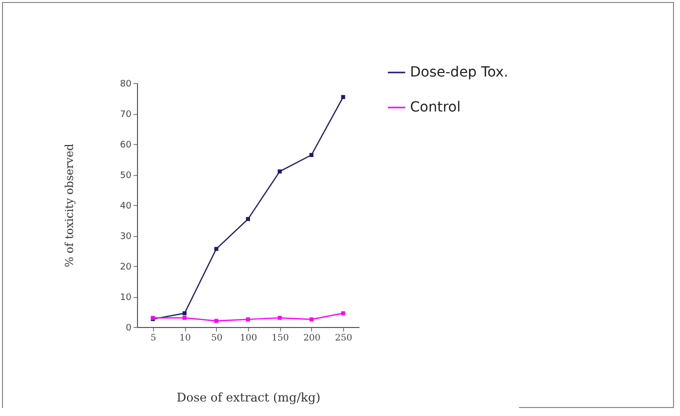  I want to click on y-axis-title: % of toxicity observed, so click(69, 206).